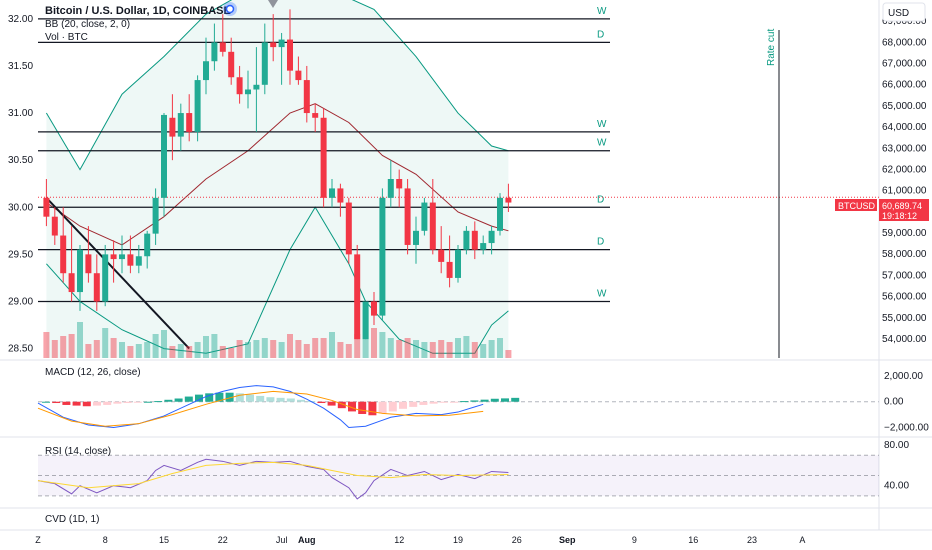  I want to click on cvd-title: CVD (1D, 1), so click(72, 519).